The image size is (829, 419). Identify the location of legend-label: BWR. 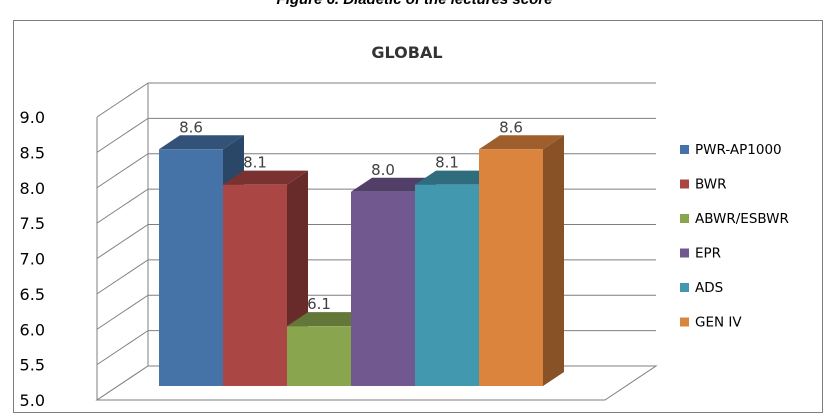
(711, 185).